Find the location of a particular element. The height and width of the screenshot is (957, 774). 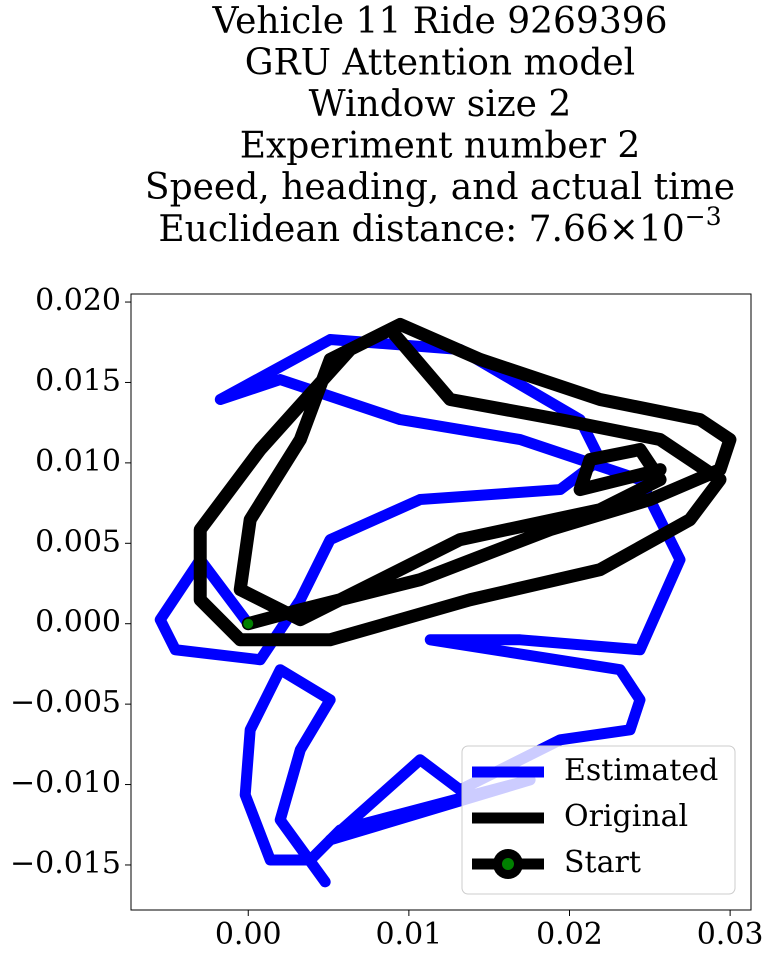

y-tick-label: −0.015 is located at coordinates (65, 863).